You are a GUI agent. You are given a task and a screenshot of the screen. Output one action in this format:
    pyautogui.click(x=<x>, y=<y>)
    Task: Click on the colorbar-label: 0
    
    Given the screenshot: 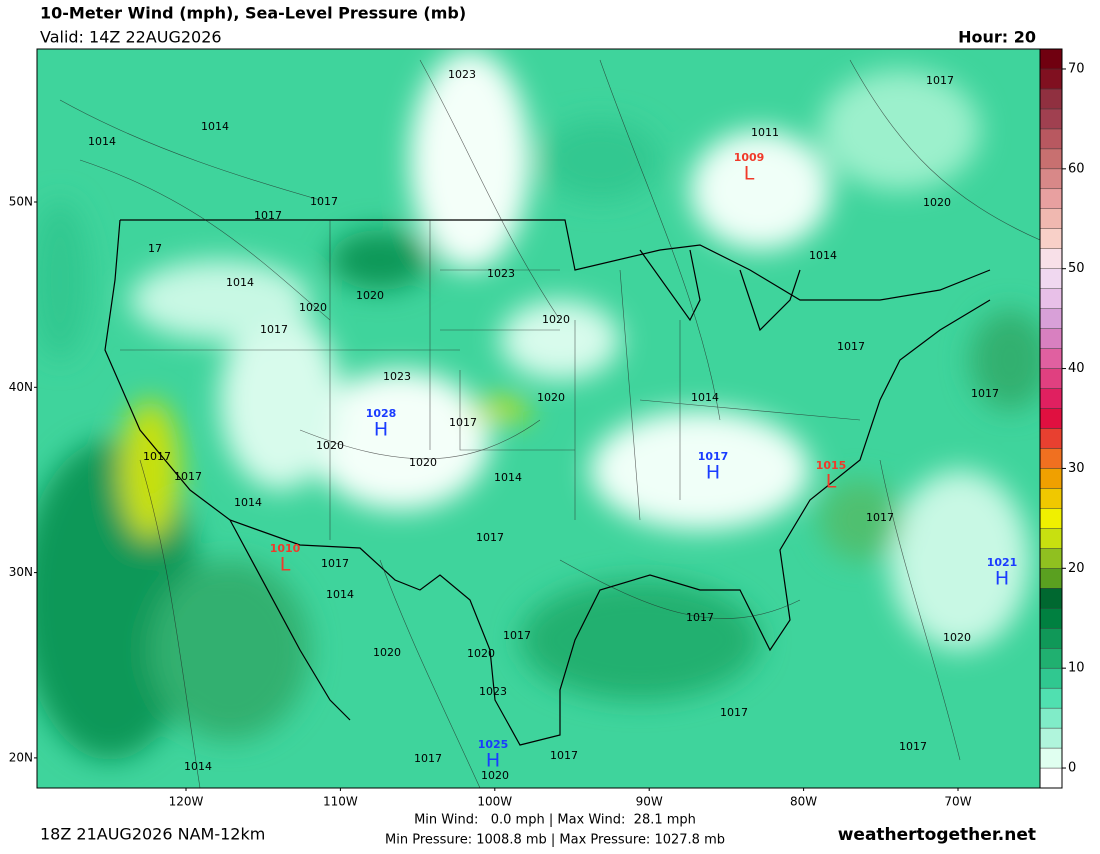 What is the action you would take?
    pyautogui.click(x=1072, y=768)
    